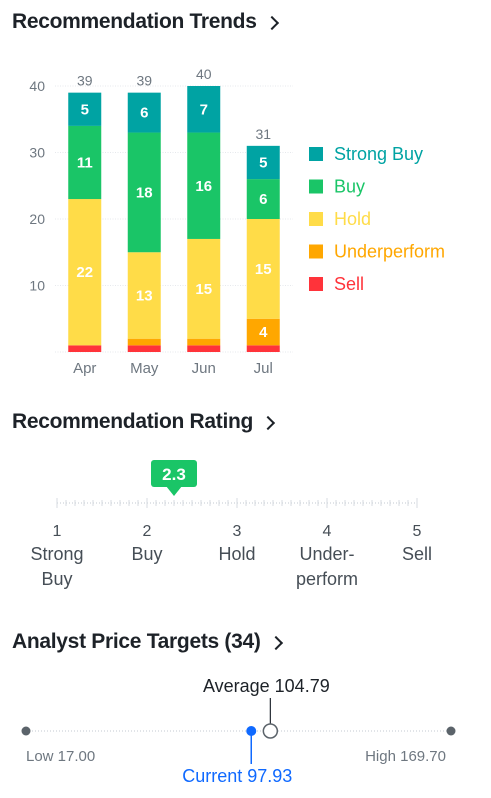  Describe the element at coordinates (237, 776) in the screenshot. I see `current-price-label: Current 97.93` at that location.